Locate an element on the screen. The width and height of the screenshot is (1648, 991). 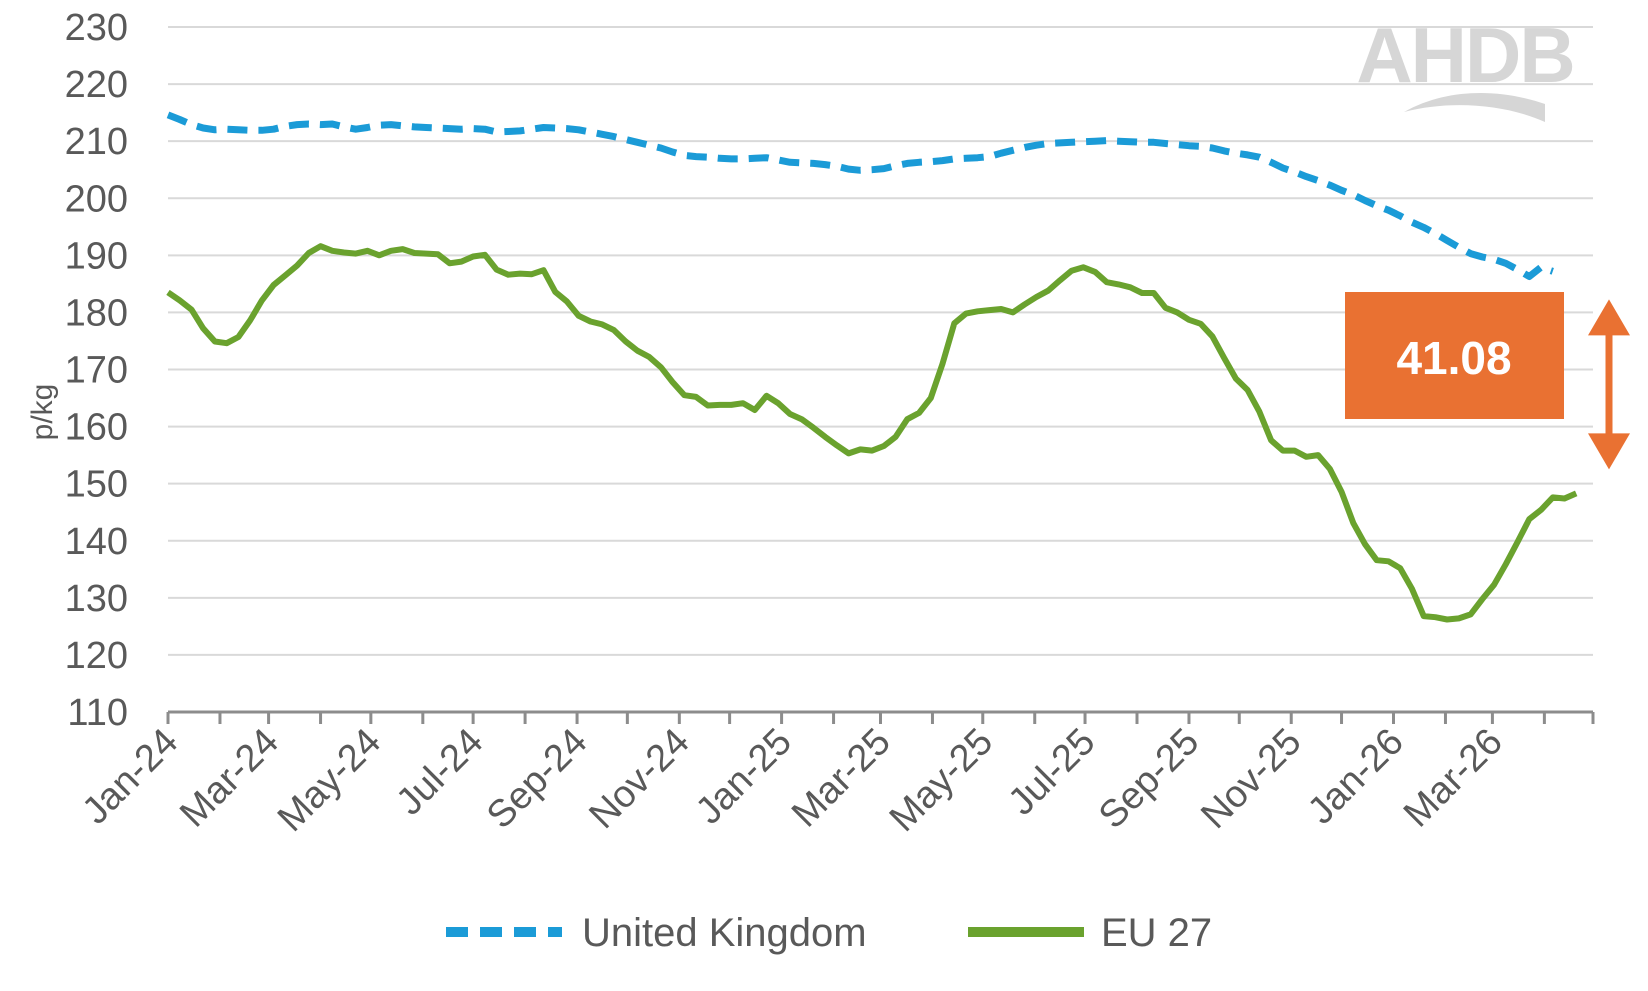
gap-value-badge is located at coordinates (1454, 355).